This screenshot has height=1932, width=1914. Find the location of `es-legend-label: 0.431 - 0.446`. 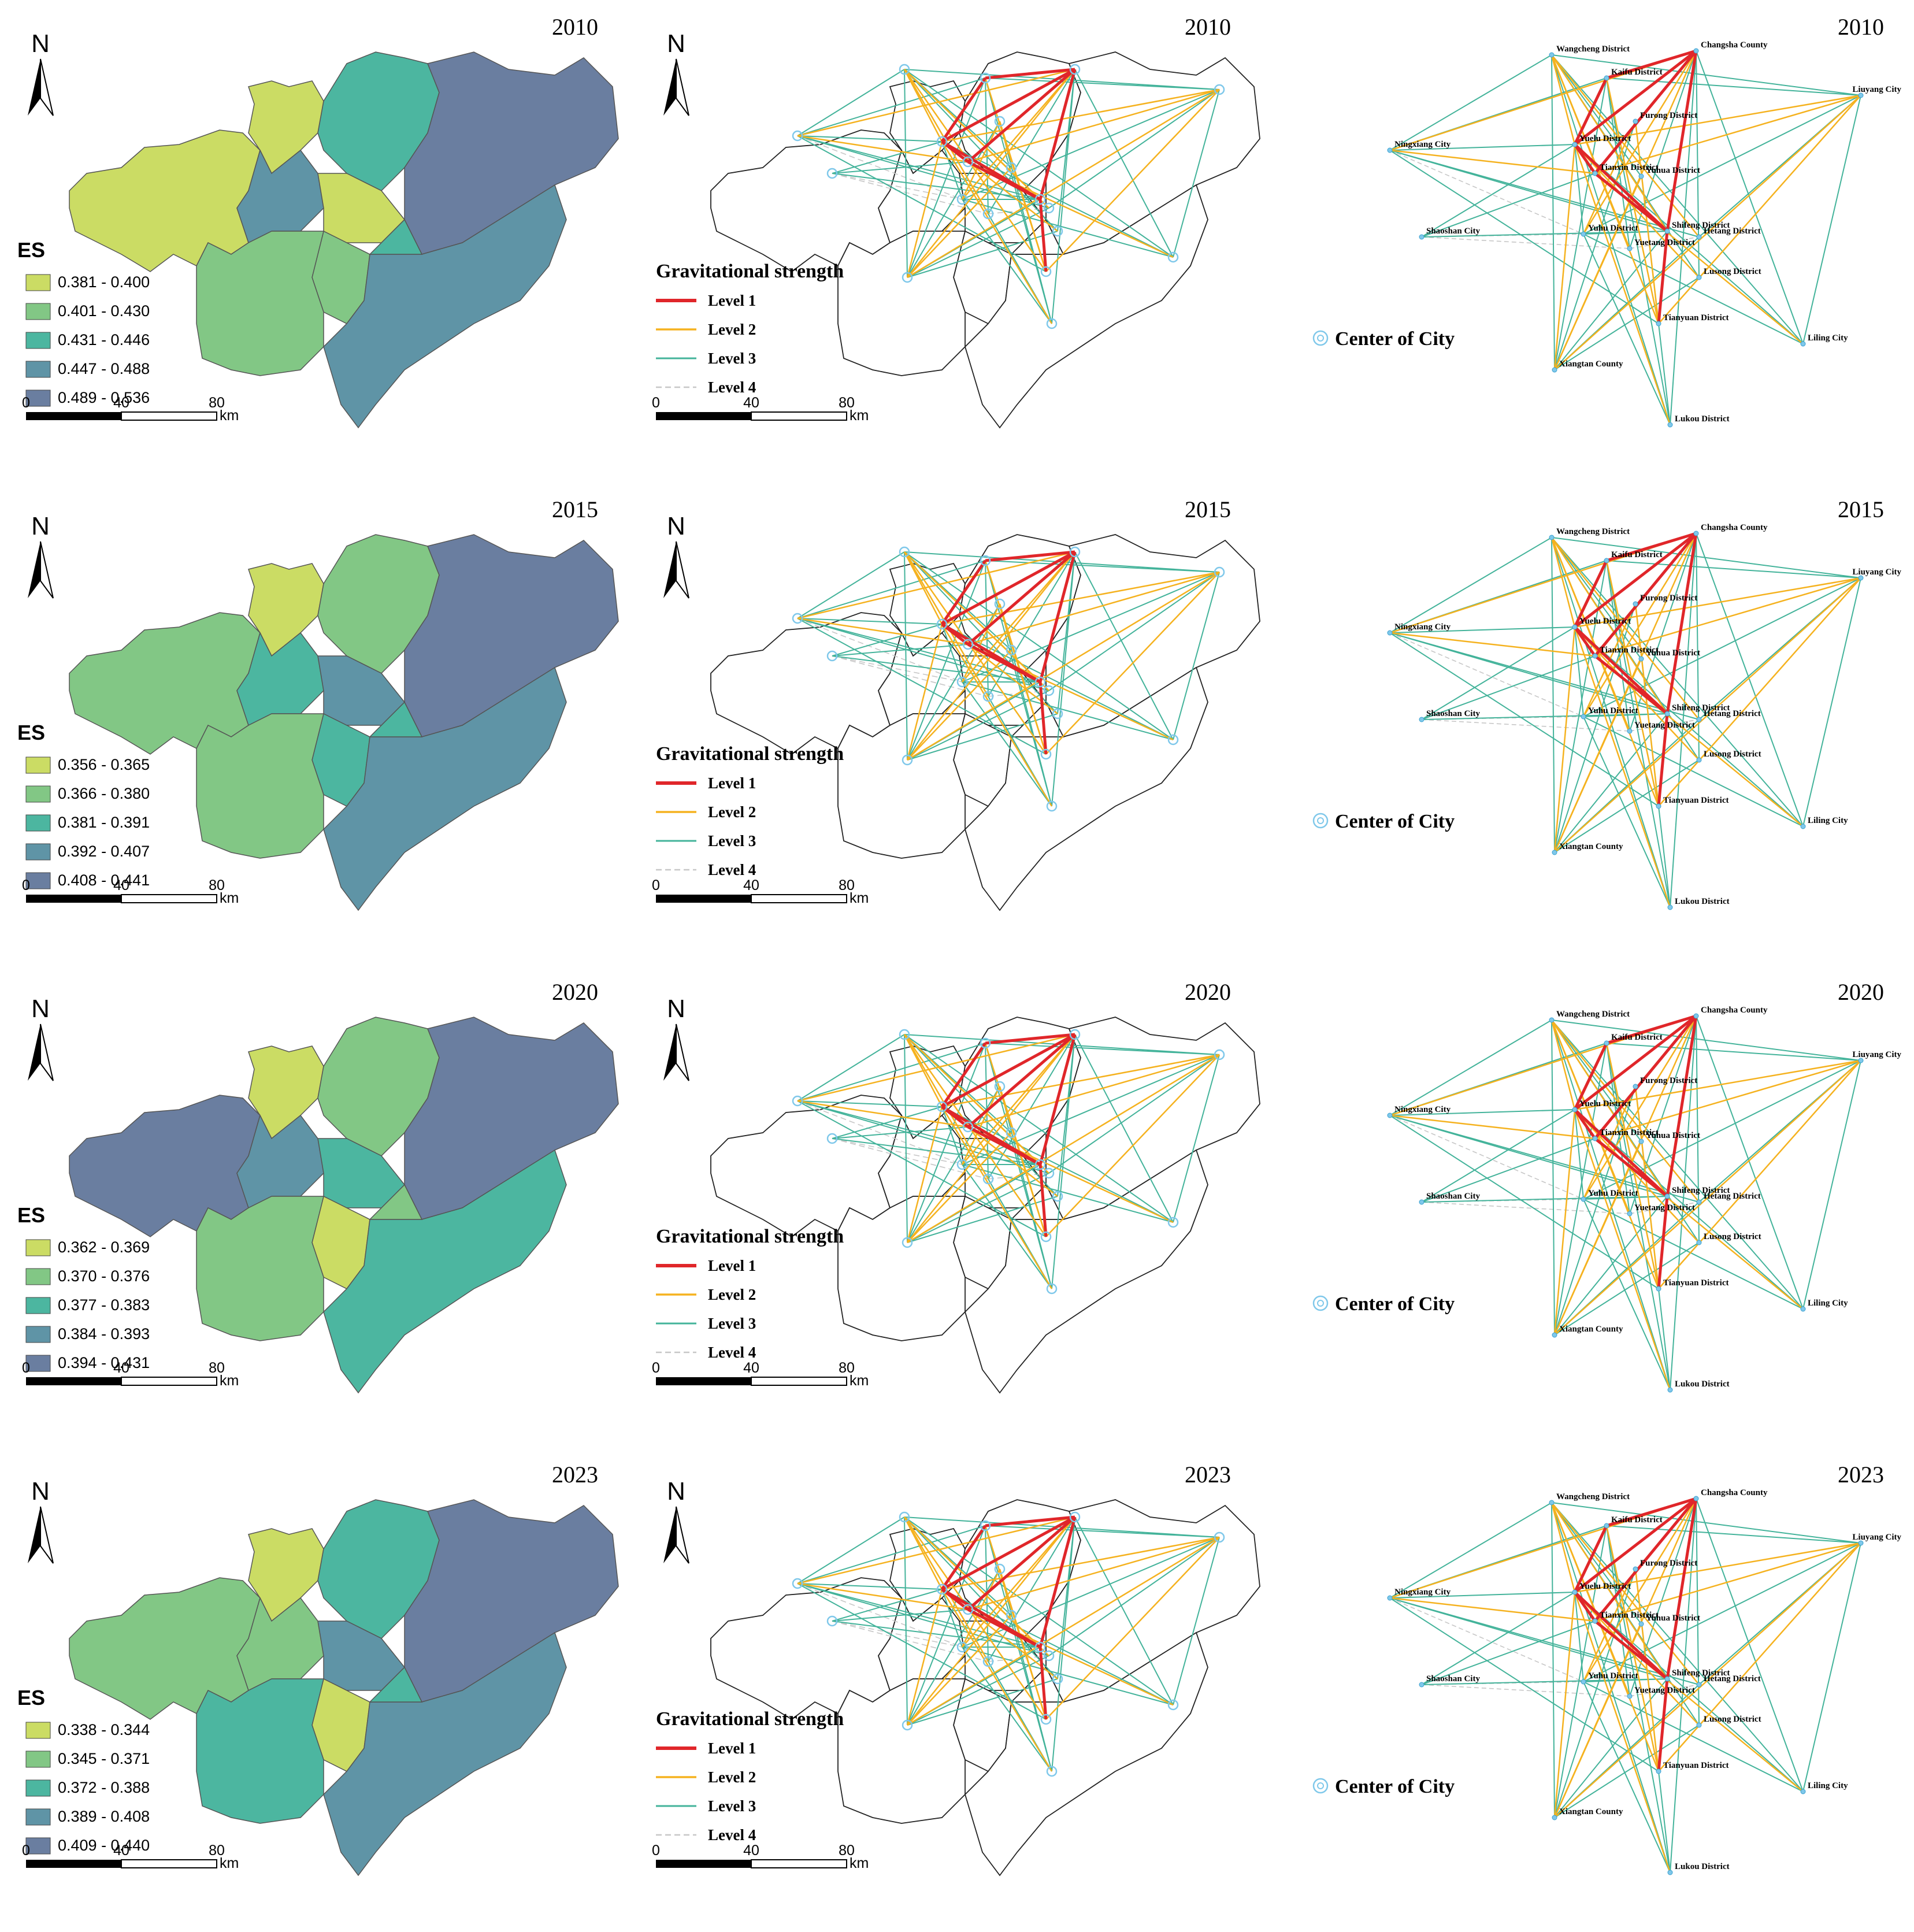

es-legend-label: 0.431 - 0.446 is located at coordinates (104, 339).